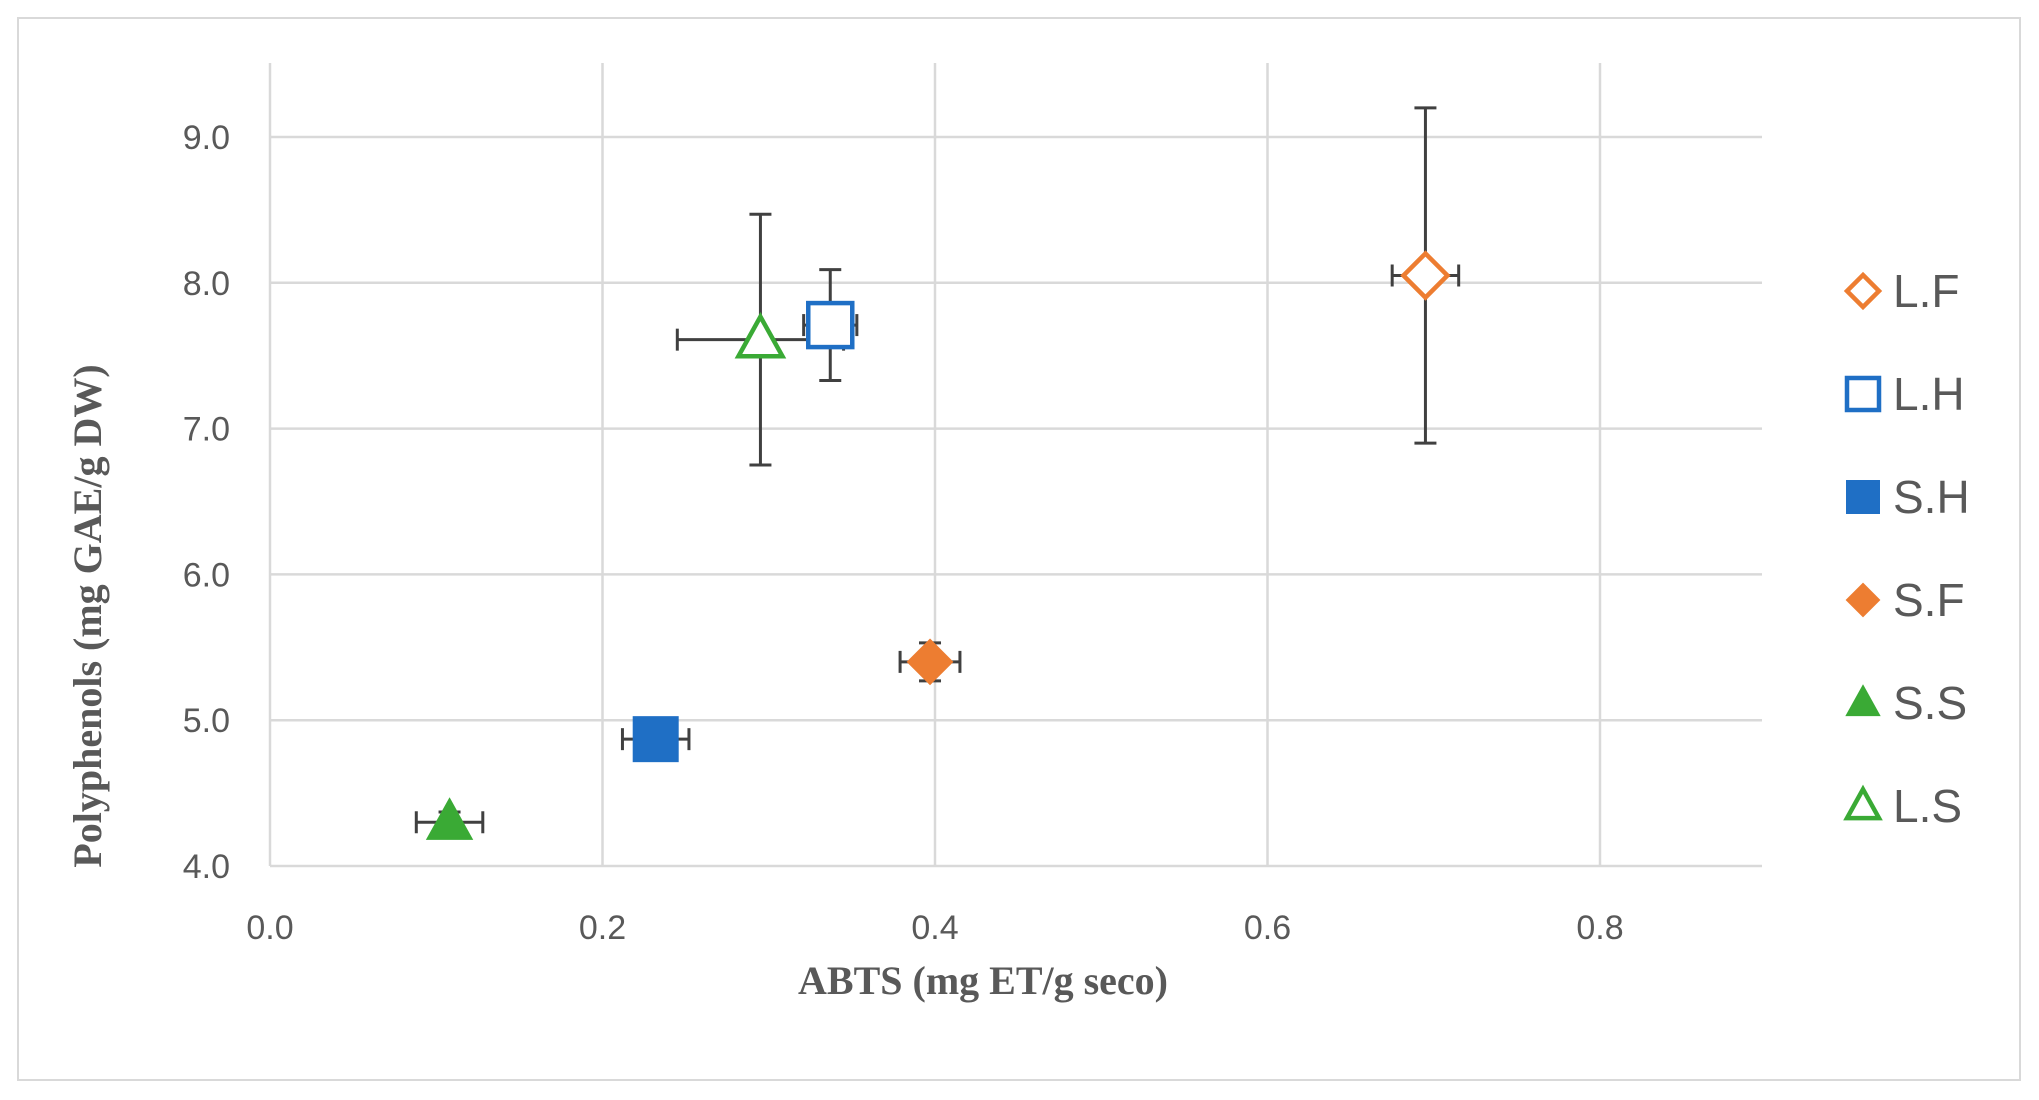 The width and height of the screenshot is (2039, 1100). I want to click on y-axis-title: Polyphenols (mg GAE/g DW), so click(87, 615).